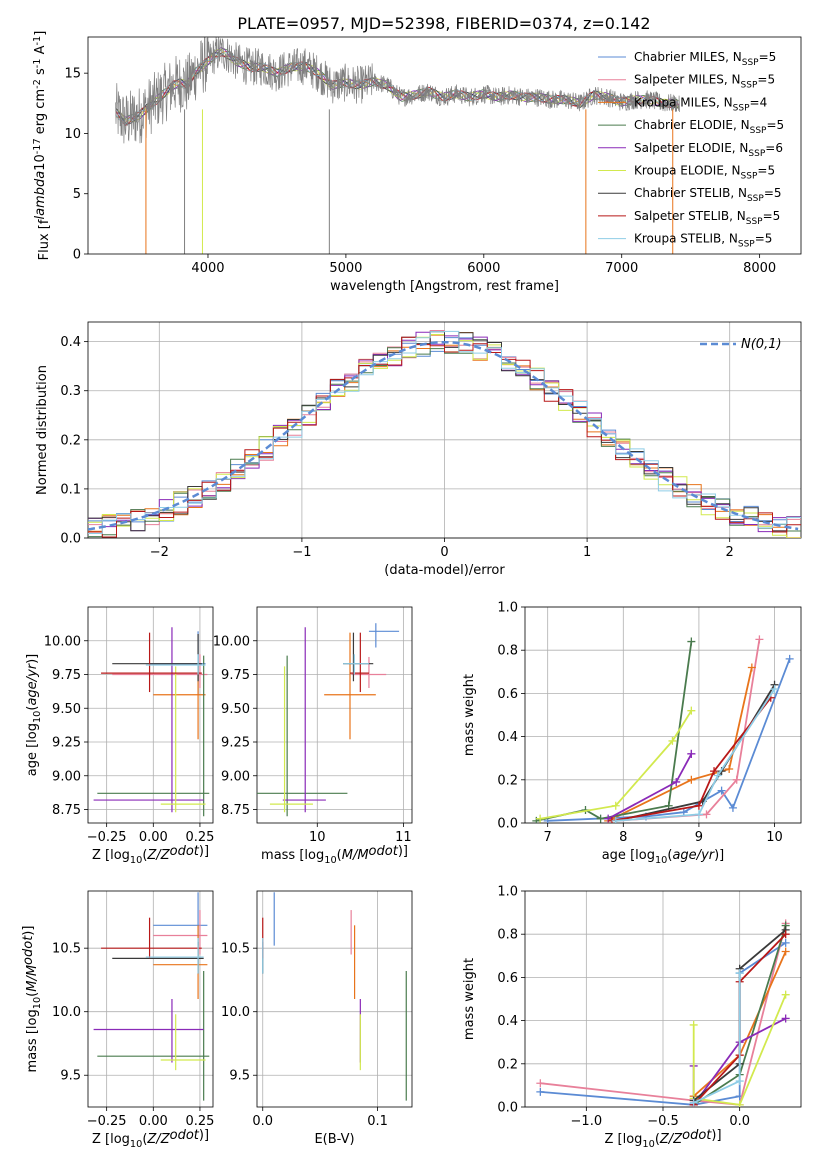 The image size is (819, 1170). Describe the element at coordinates (62, 641) in the screenshot. I see `y-tick-label: 10.00` at that location.